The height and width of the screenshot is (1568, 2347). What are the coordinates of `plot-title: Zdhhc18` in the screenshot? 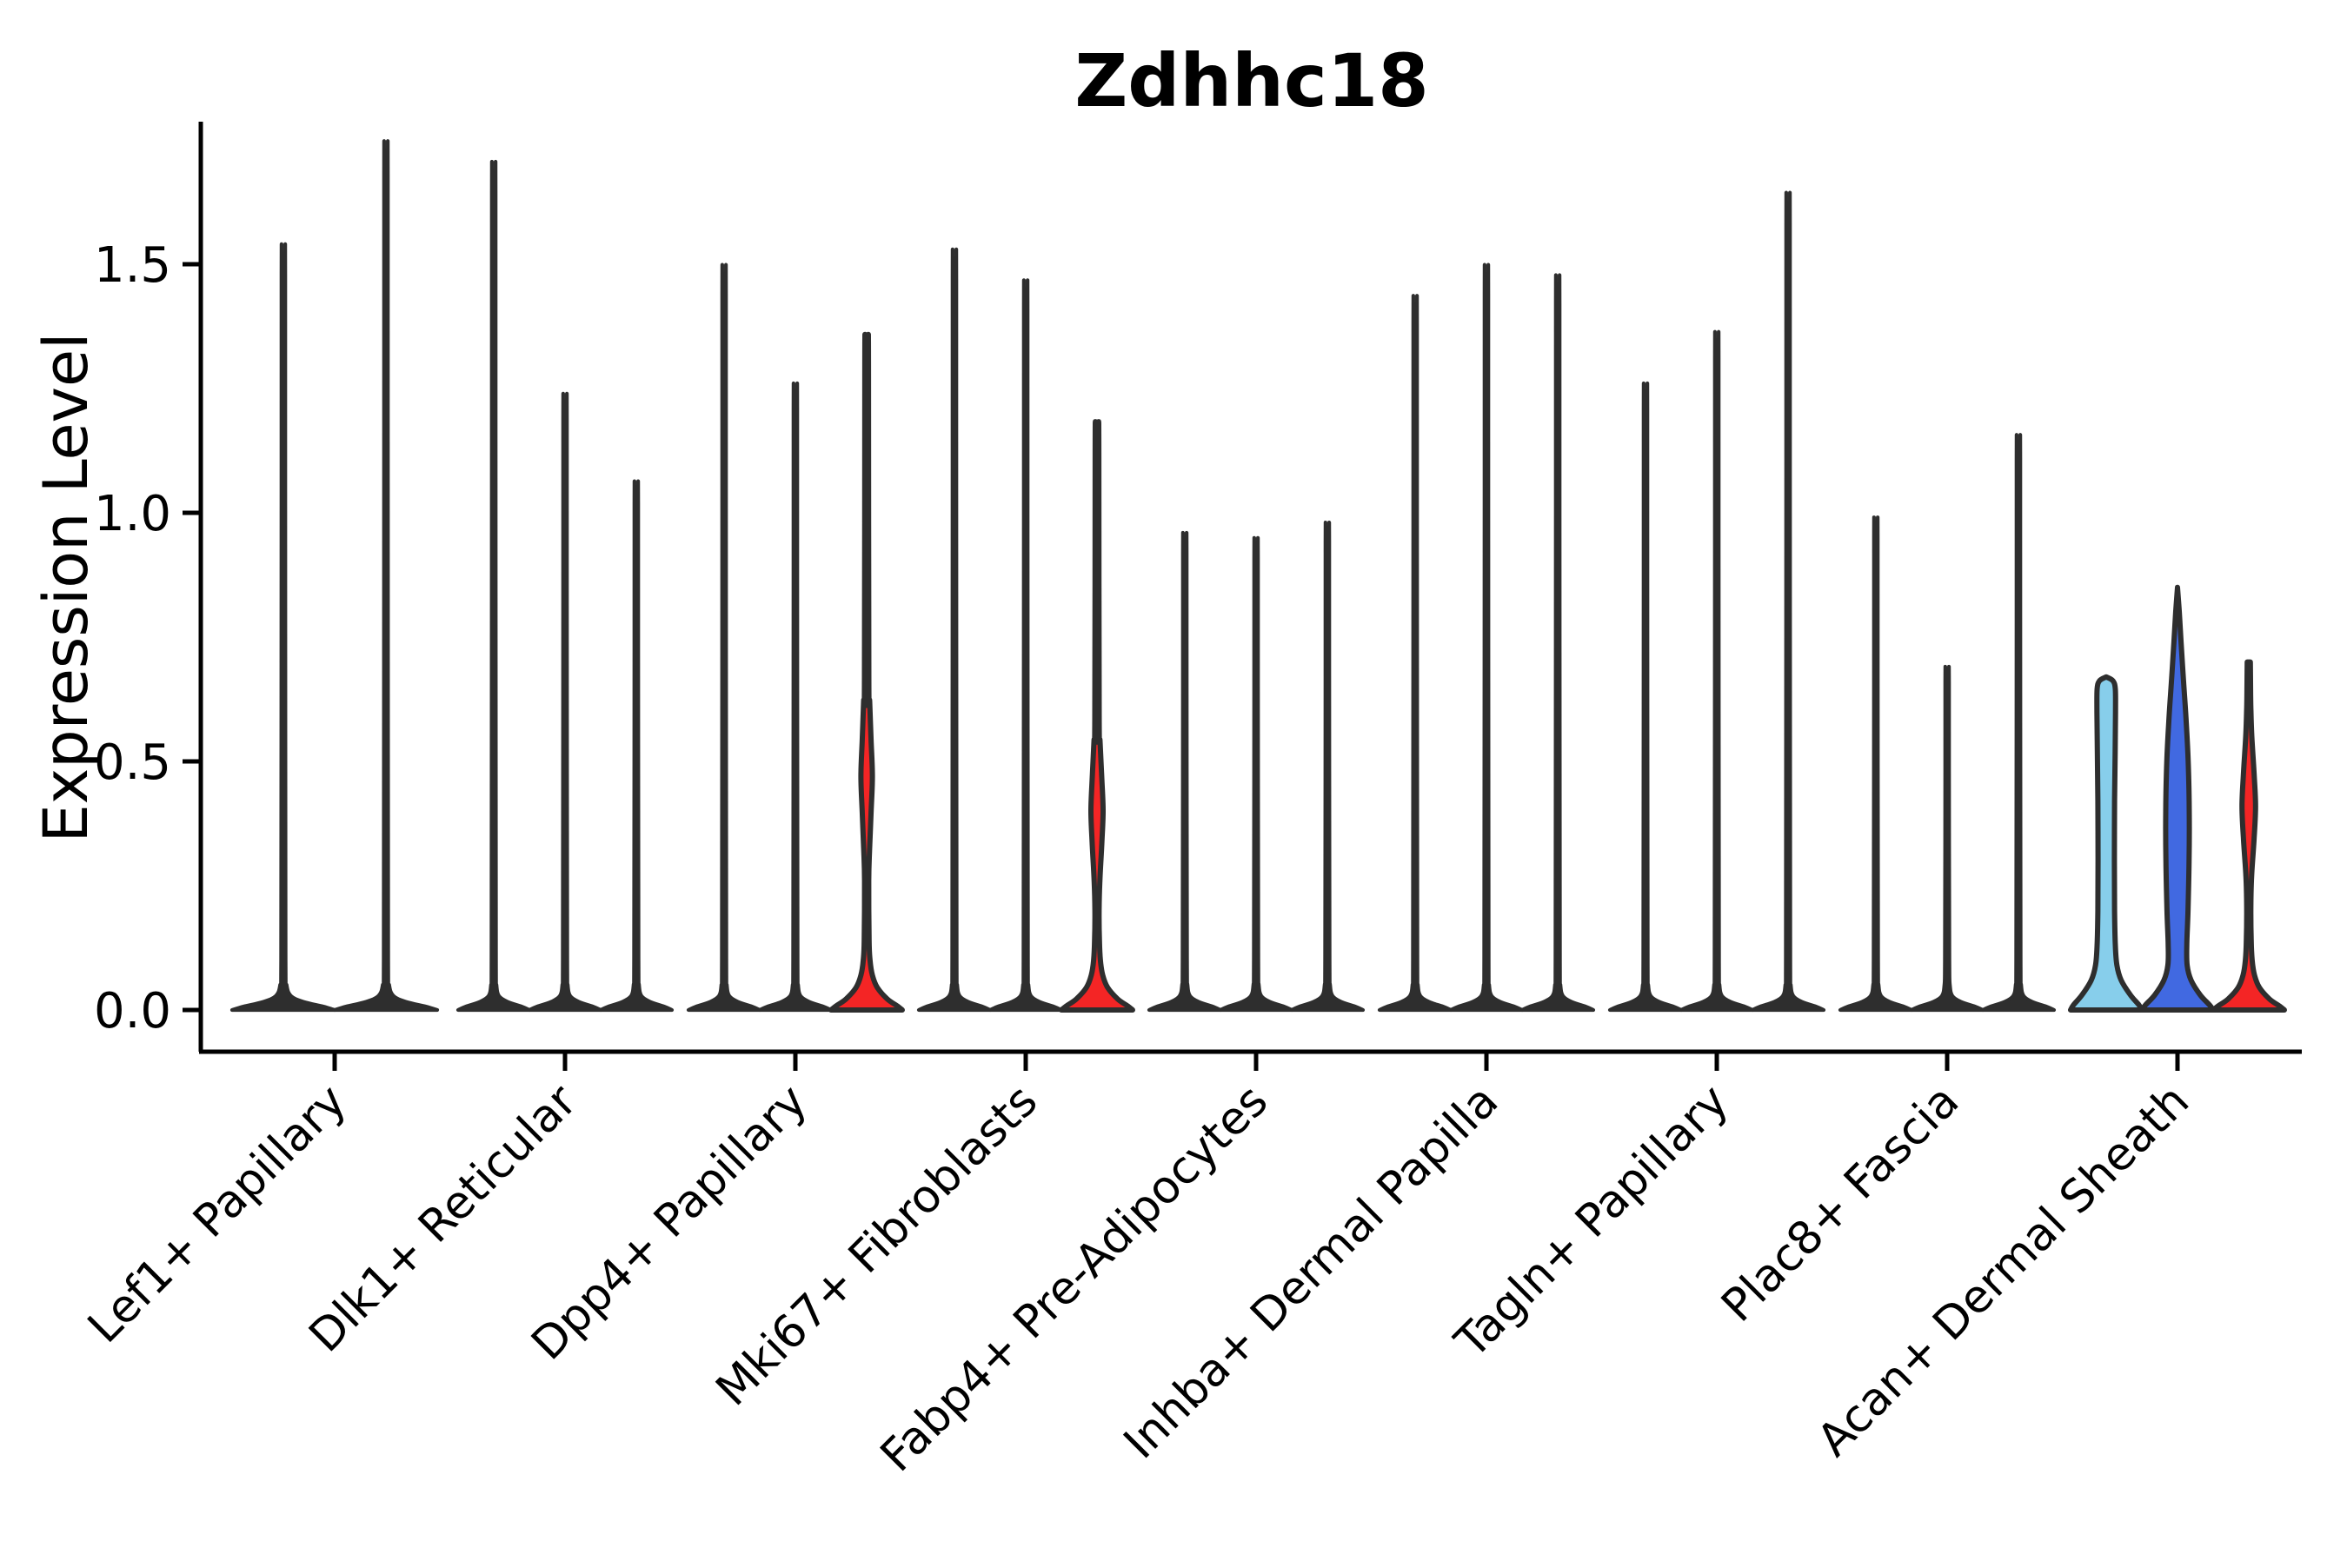 It's located at (1251, 80).